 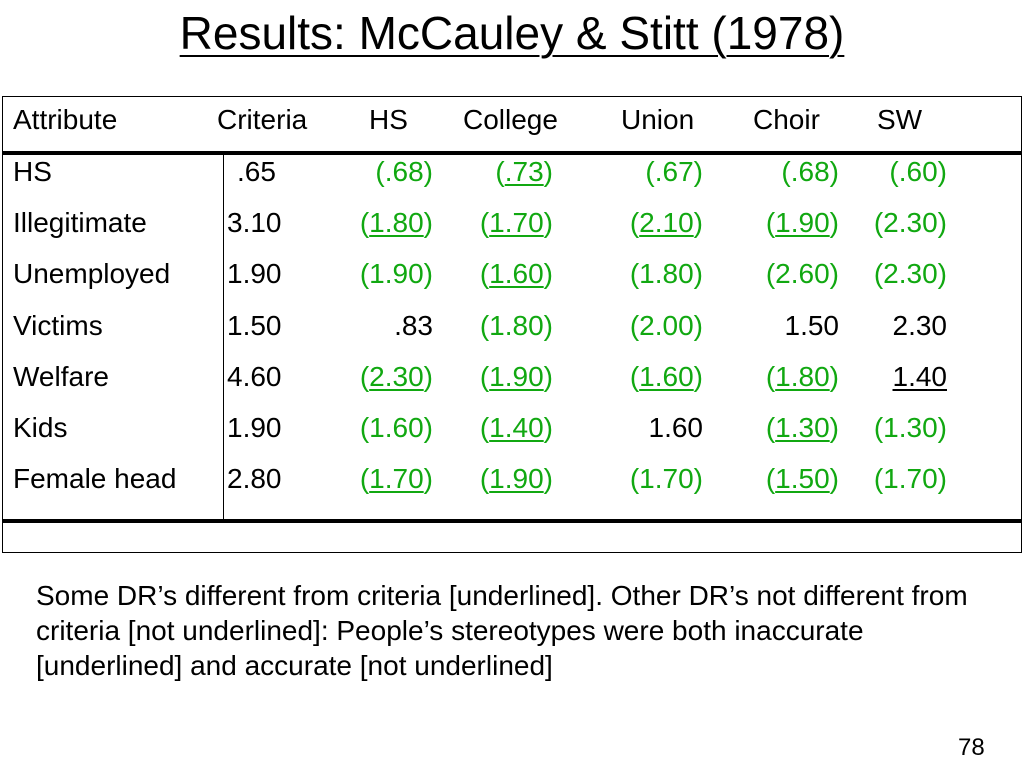 I want to click on row-criteria: 1.50, so click(x=254, y=325).